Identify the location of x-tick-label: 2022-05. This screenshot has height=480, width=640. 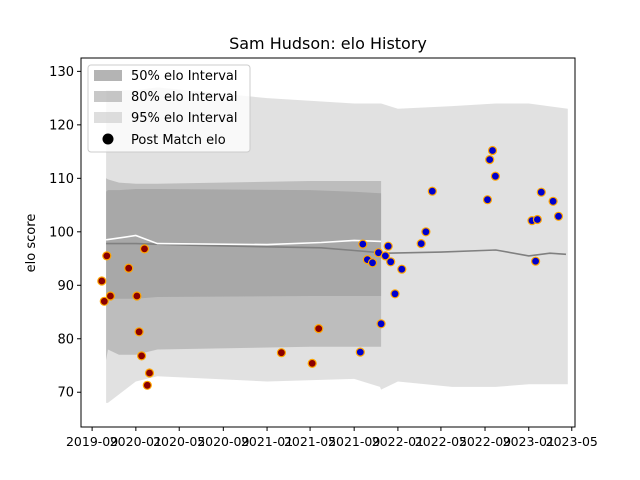
(441, 441).